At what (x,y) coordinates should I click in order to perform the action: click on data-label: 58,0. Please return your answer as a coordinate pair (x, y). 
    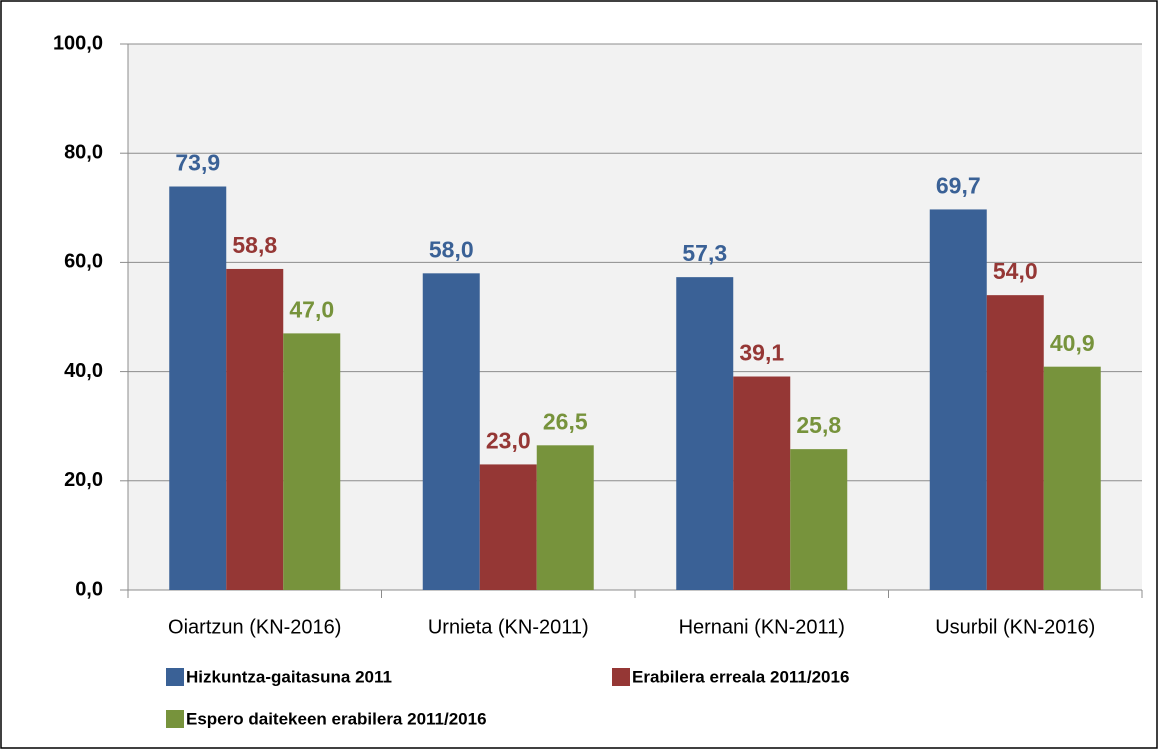
    Looking at the image, I should click on (451, 249).